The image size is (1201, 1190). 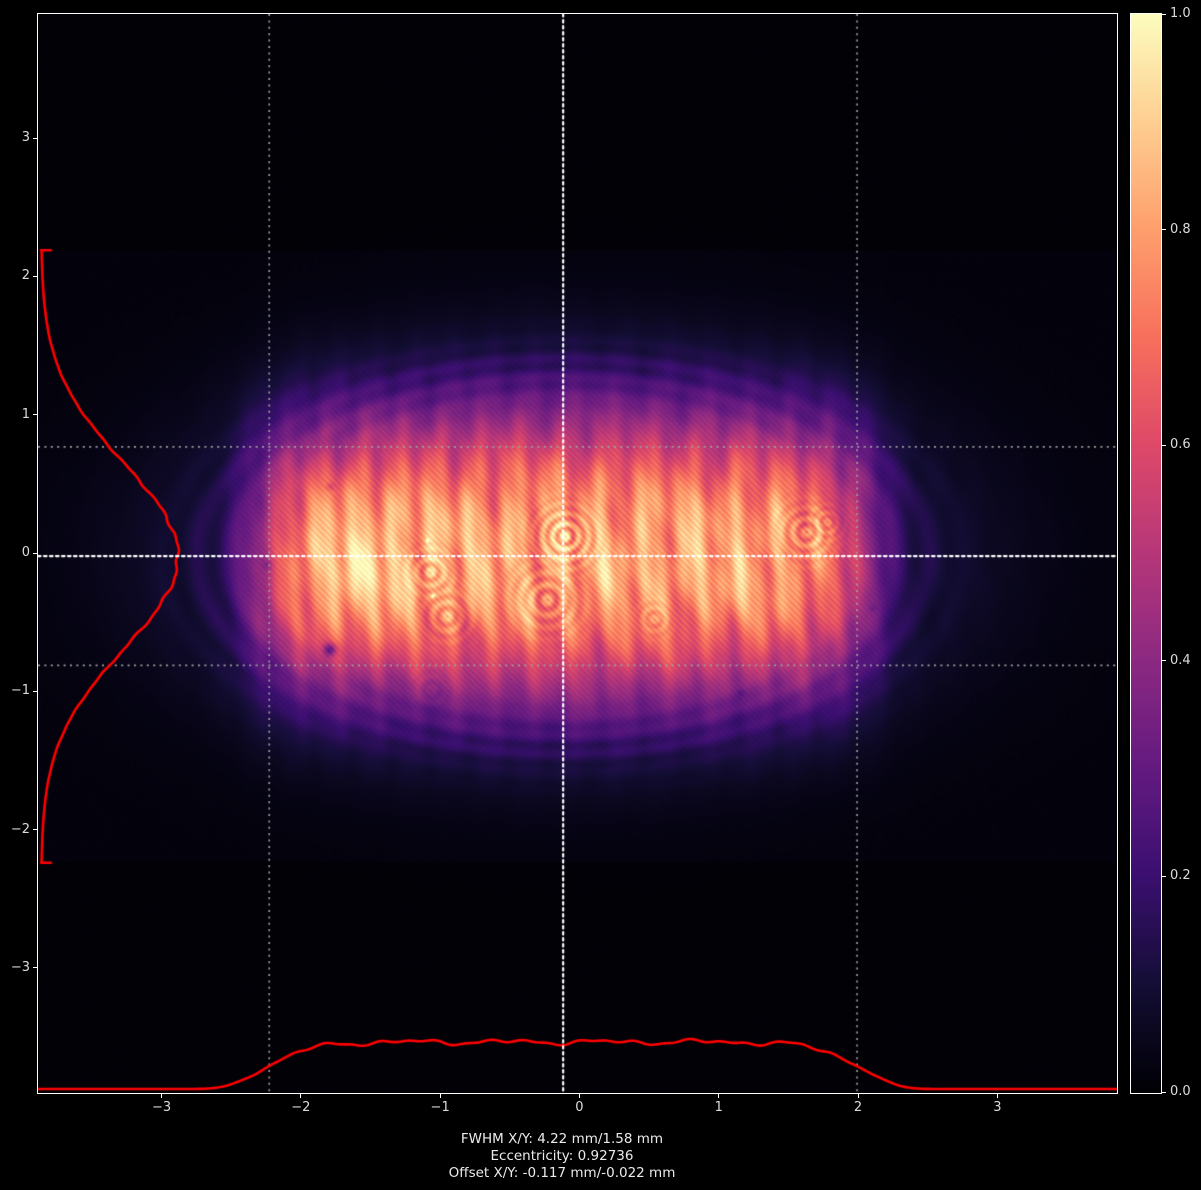 What do you see at coordinates (1180, 13) in the screenshot?
I see `colorbar-tick-label: 1.0` at bounding box center [1180, 13].